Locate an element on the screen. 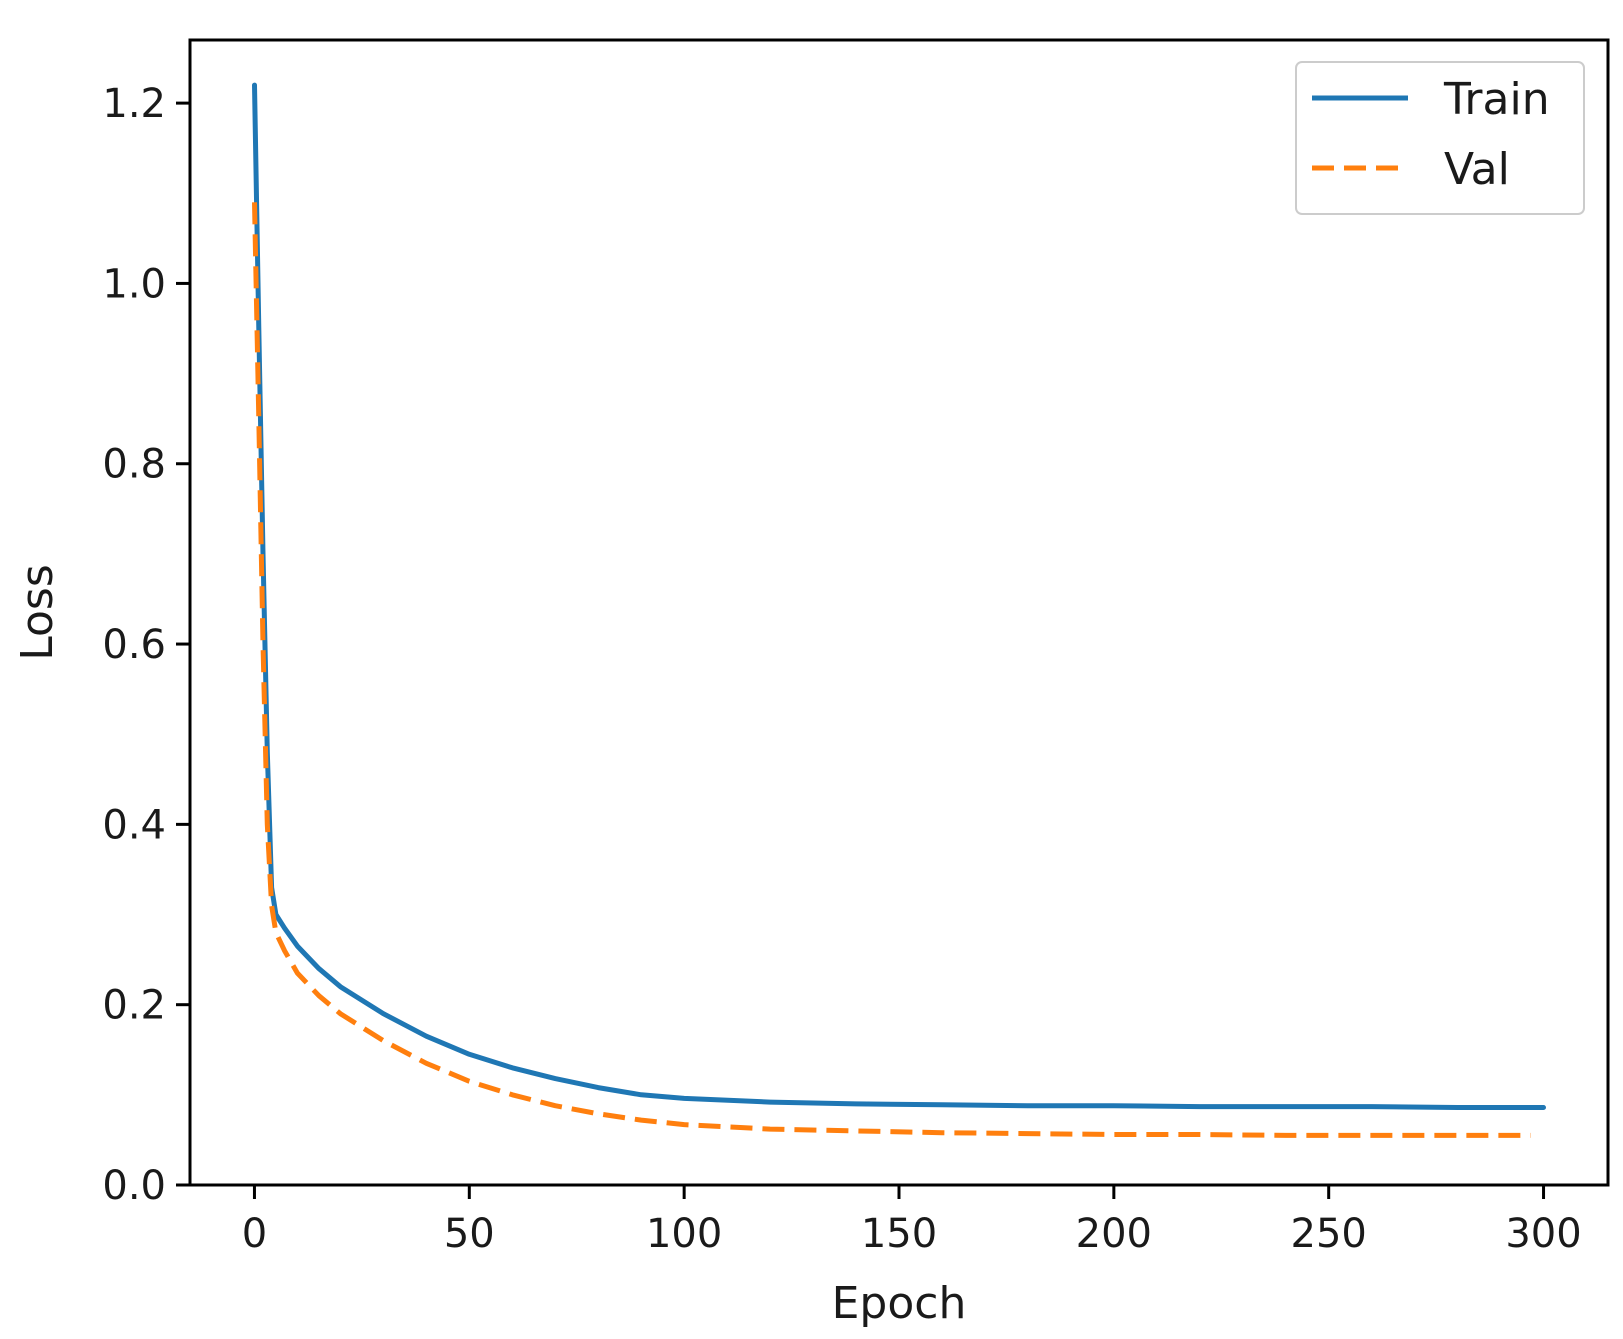  y-tick-label: 1.0 is located at coordinates (134, 284).